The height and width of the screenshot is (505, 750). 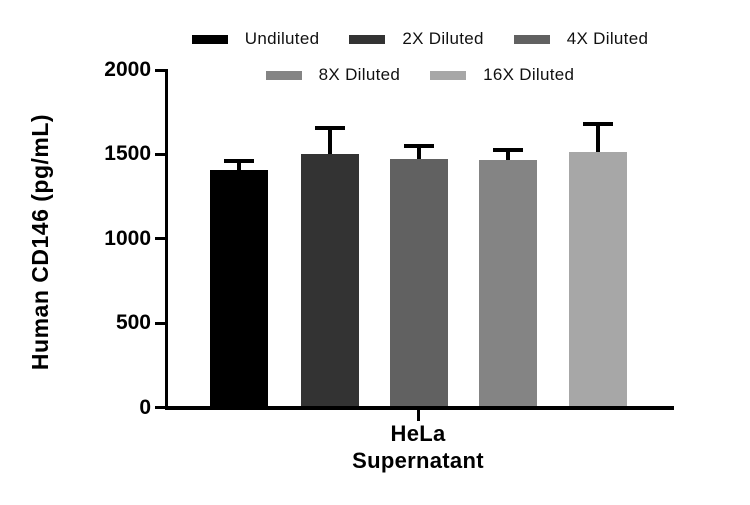 What do you see at coordinates (418, 284) in the screenshot?
I see `bar-4x-diluted` at bounding box center [418, 284].